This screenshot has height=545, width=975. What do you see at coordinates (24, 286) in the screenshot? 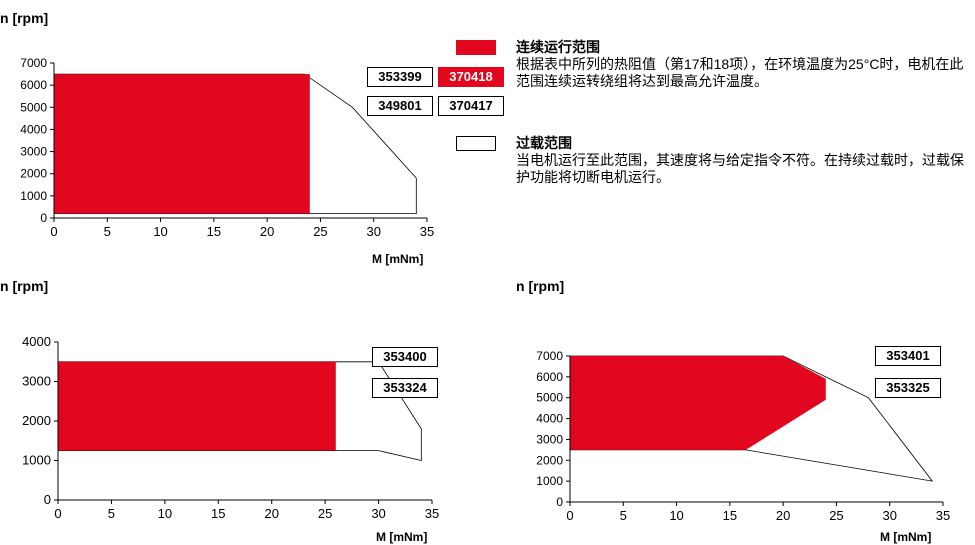
I see `chart2-ylabel: n [rpm]` at bounding box center [24, 286].